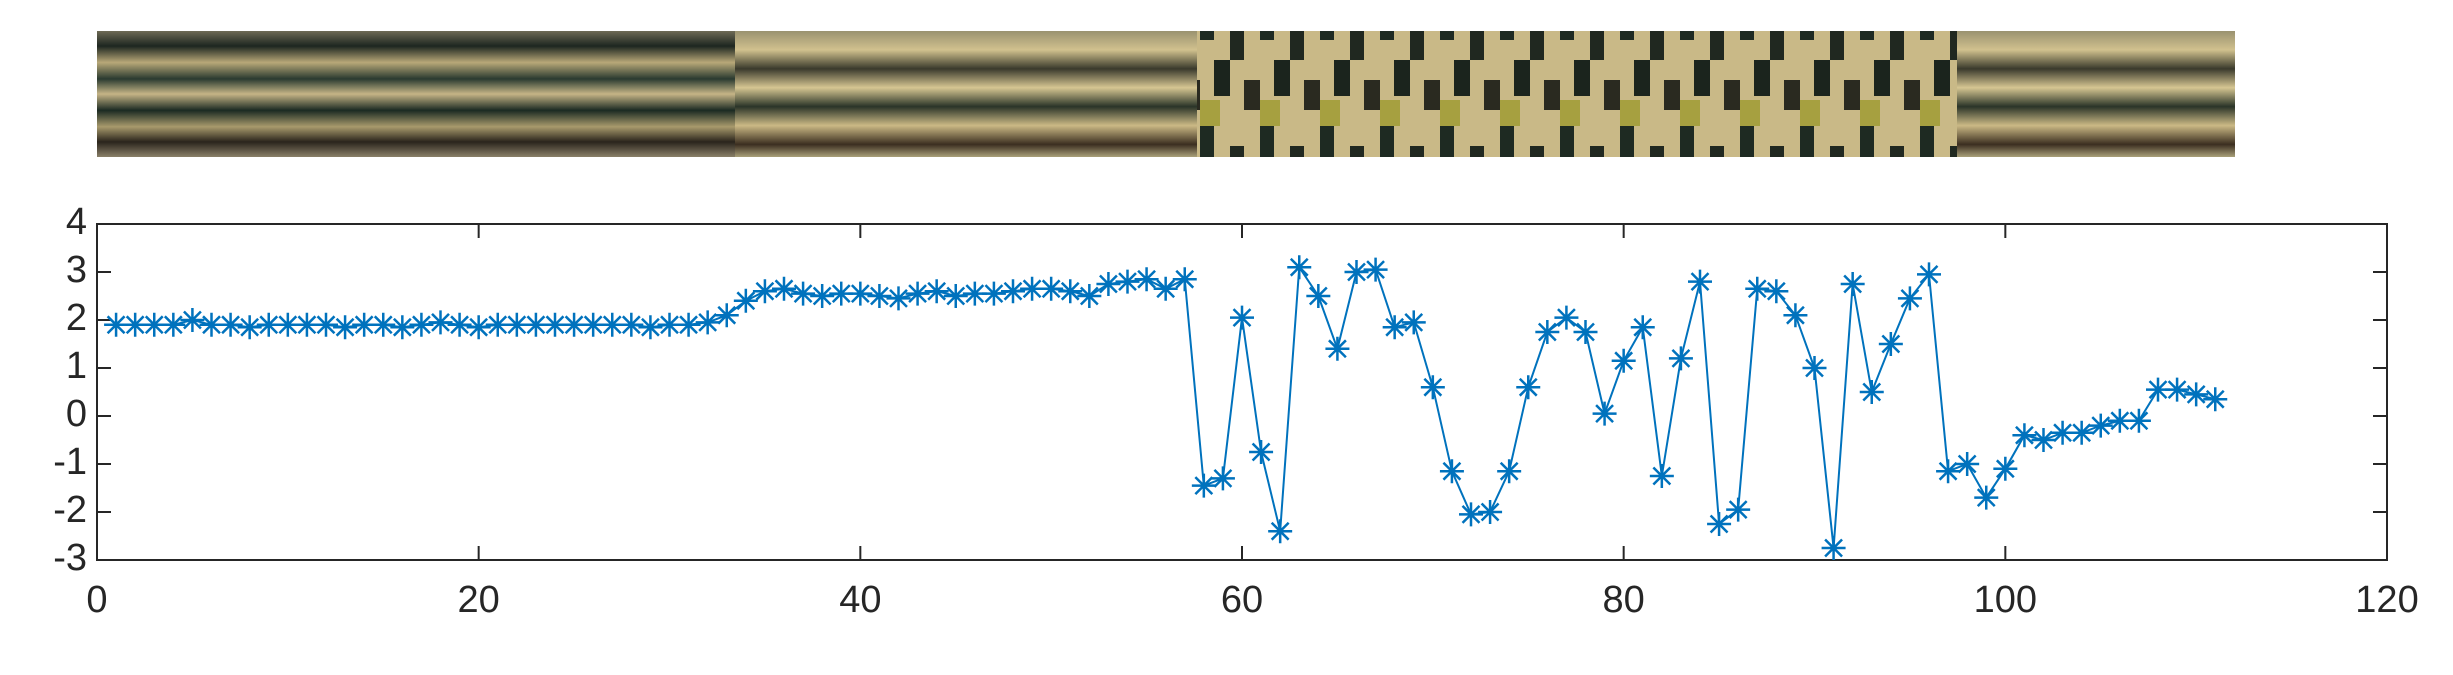 This screenshot has height=675, width=2453. Describe the element at coordinates (76, 318) in the screenshot. I see `y-tick-label: 2` at that location.